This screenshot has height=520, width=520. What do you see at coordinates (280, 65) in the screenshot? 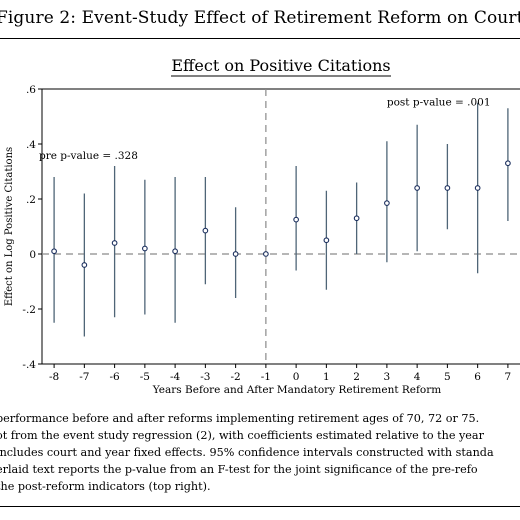
I see `chart-title: Effect on Positive Citations` at bounding box center [280, 65].